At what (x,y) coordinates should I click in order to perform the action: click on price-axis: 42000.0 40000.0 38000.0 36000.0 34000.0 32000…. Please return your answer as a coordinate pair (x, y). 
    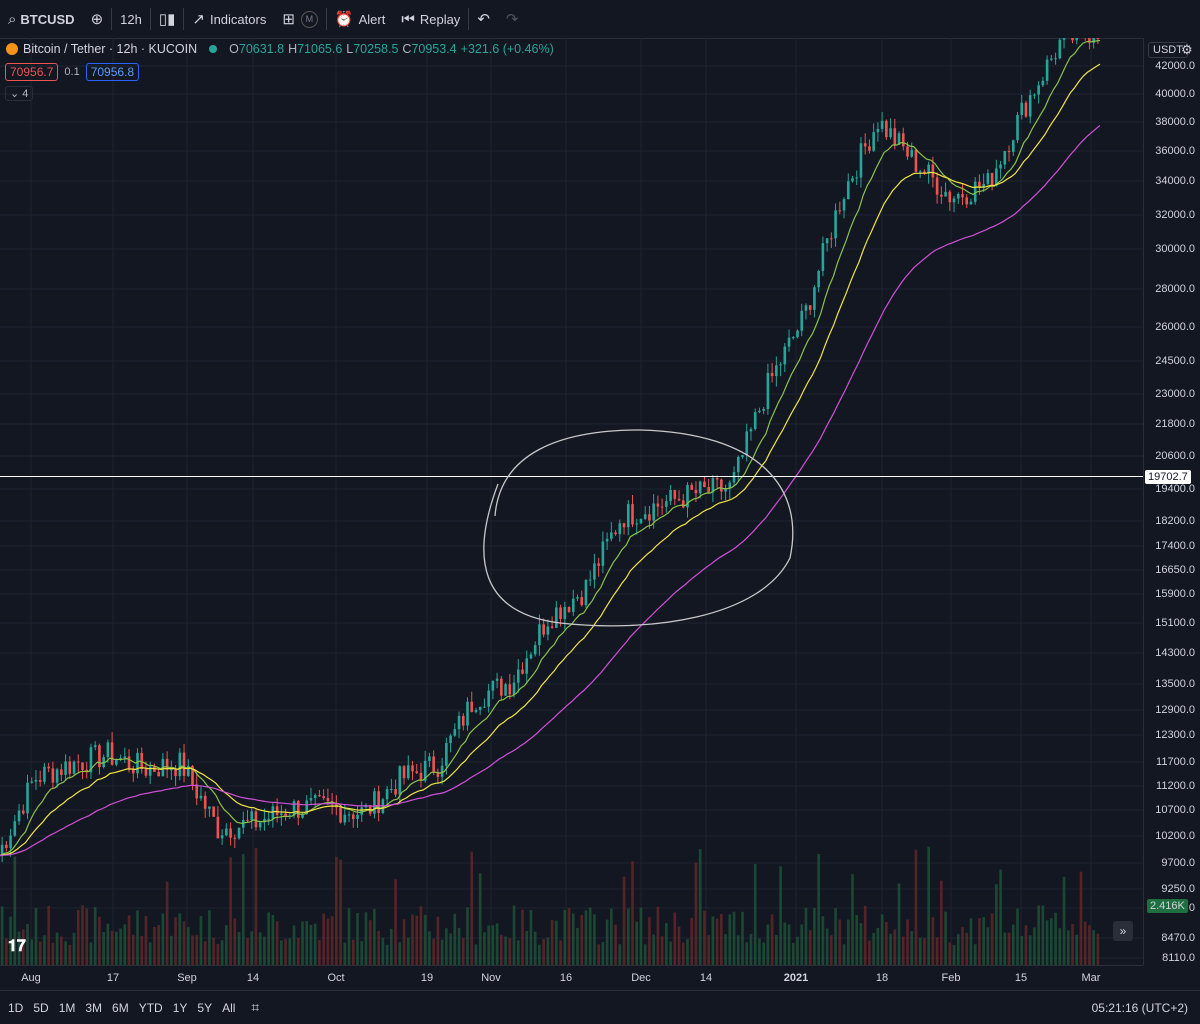
    Looking at the image, I should click on (1171, 501).